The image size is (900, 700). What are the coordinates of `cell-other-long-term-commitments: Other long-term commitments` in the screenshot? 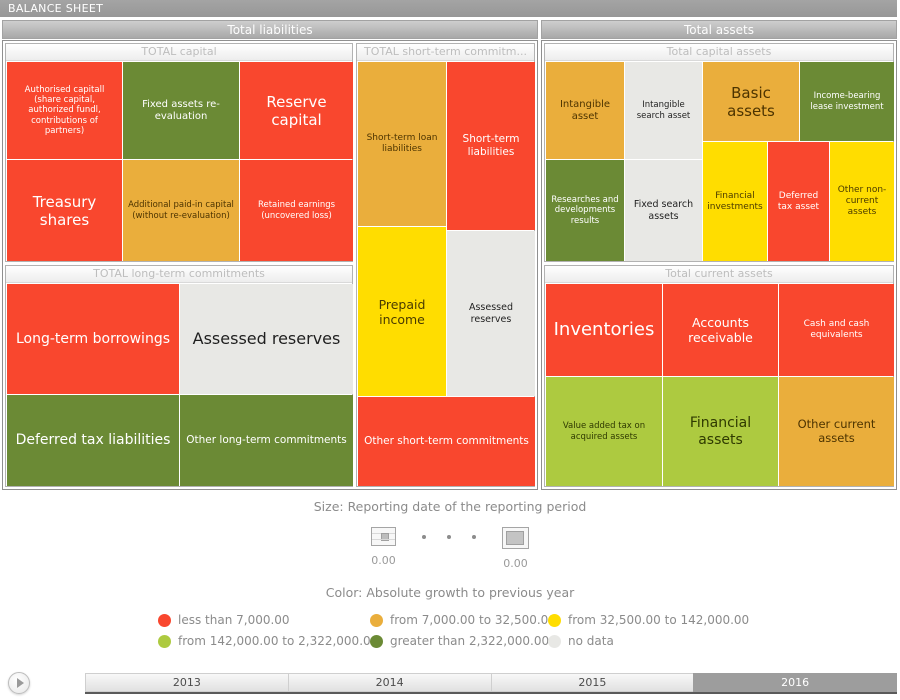 It's located at (266, 440).